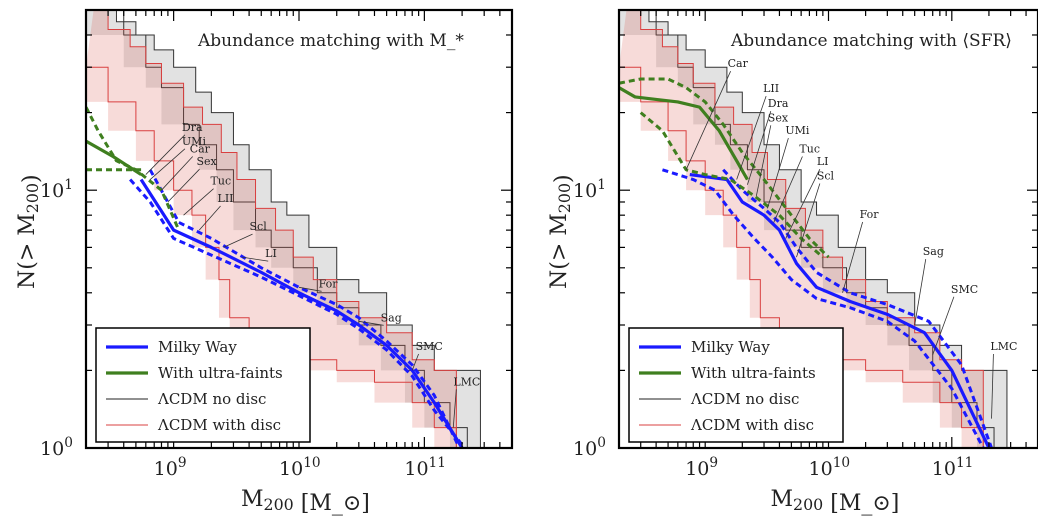  I want to click on annotation-label-7: LI, so click(823, 161).